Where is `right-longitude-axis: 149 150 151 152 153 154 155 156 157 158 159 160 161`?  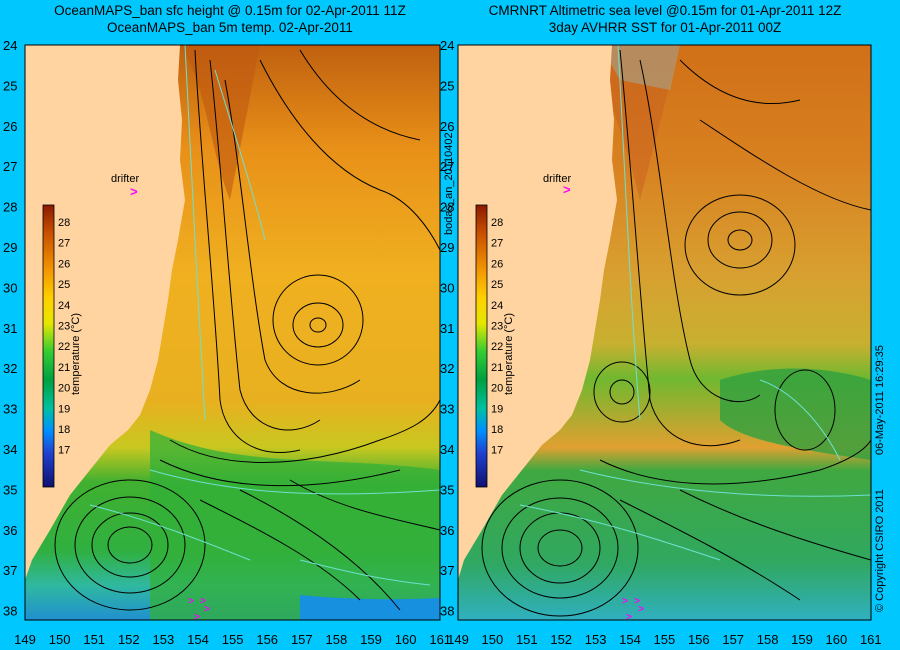 right-longitude-axis: 149 150 151 152 153 154 155 156 157 158 159 160 161 is located at coordinates (664, 639).